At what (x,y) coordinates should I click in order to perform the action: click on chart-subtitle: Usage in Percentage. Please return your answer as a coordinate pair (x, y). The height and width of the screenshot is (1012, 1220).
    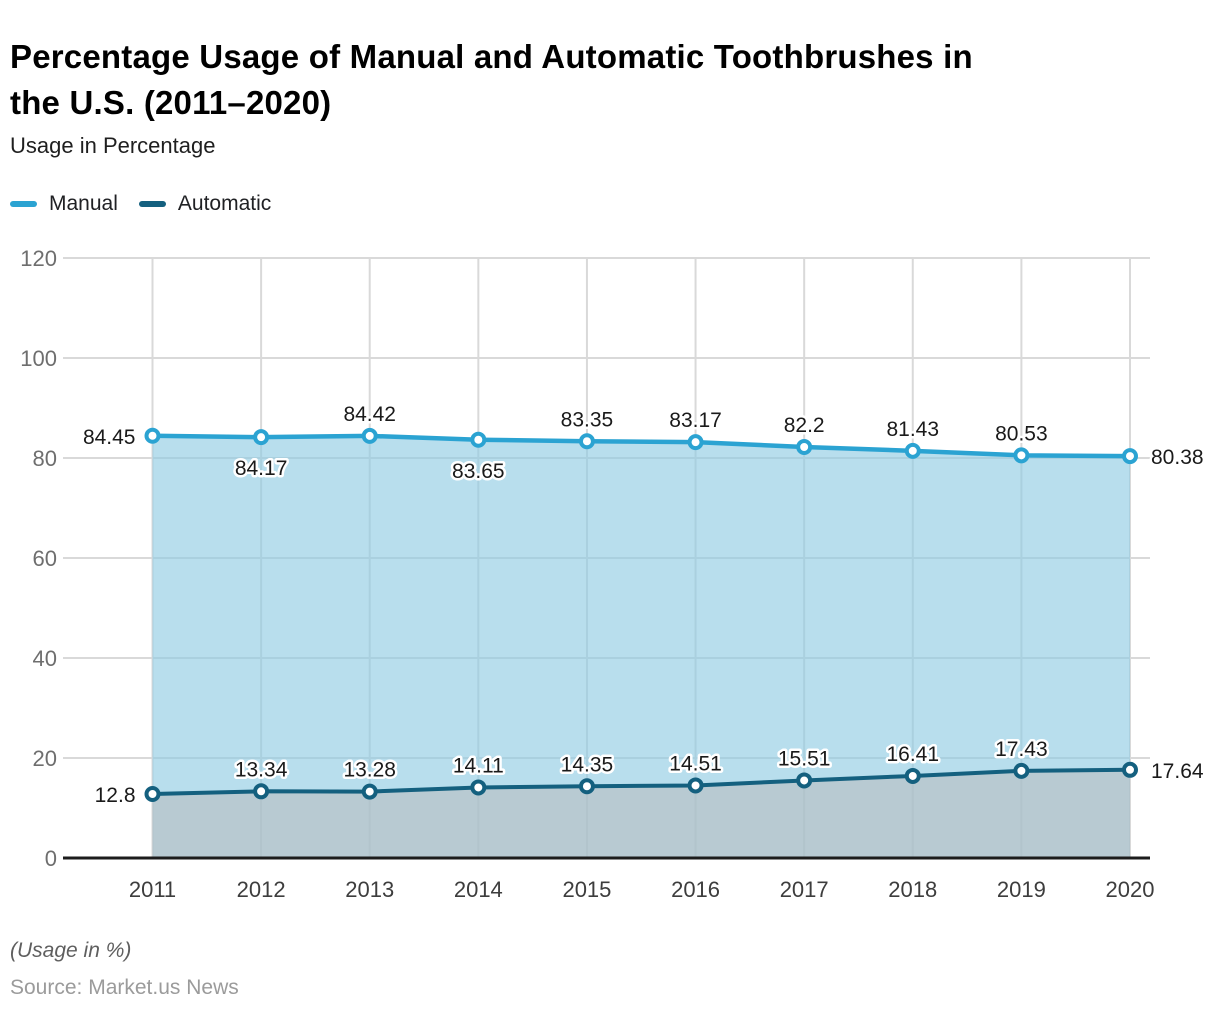
    Looking at the image, I should click on (113, 145).